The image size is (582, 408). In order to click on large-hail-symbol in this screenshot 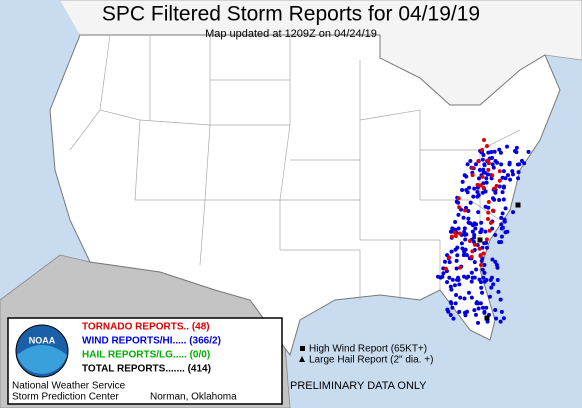, I will do `click(302, 359)`.